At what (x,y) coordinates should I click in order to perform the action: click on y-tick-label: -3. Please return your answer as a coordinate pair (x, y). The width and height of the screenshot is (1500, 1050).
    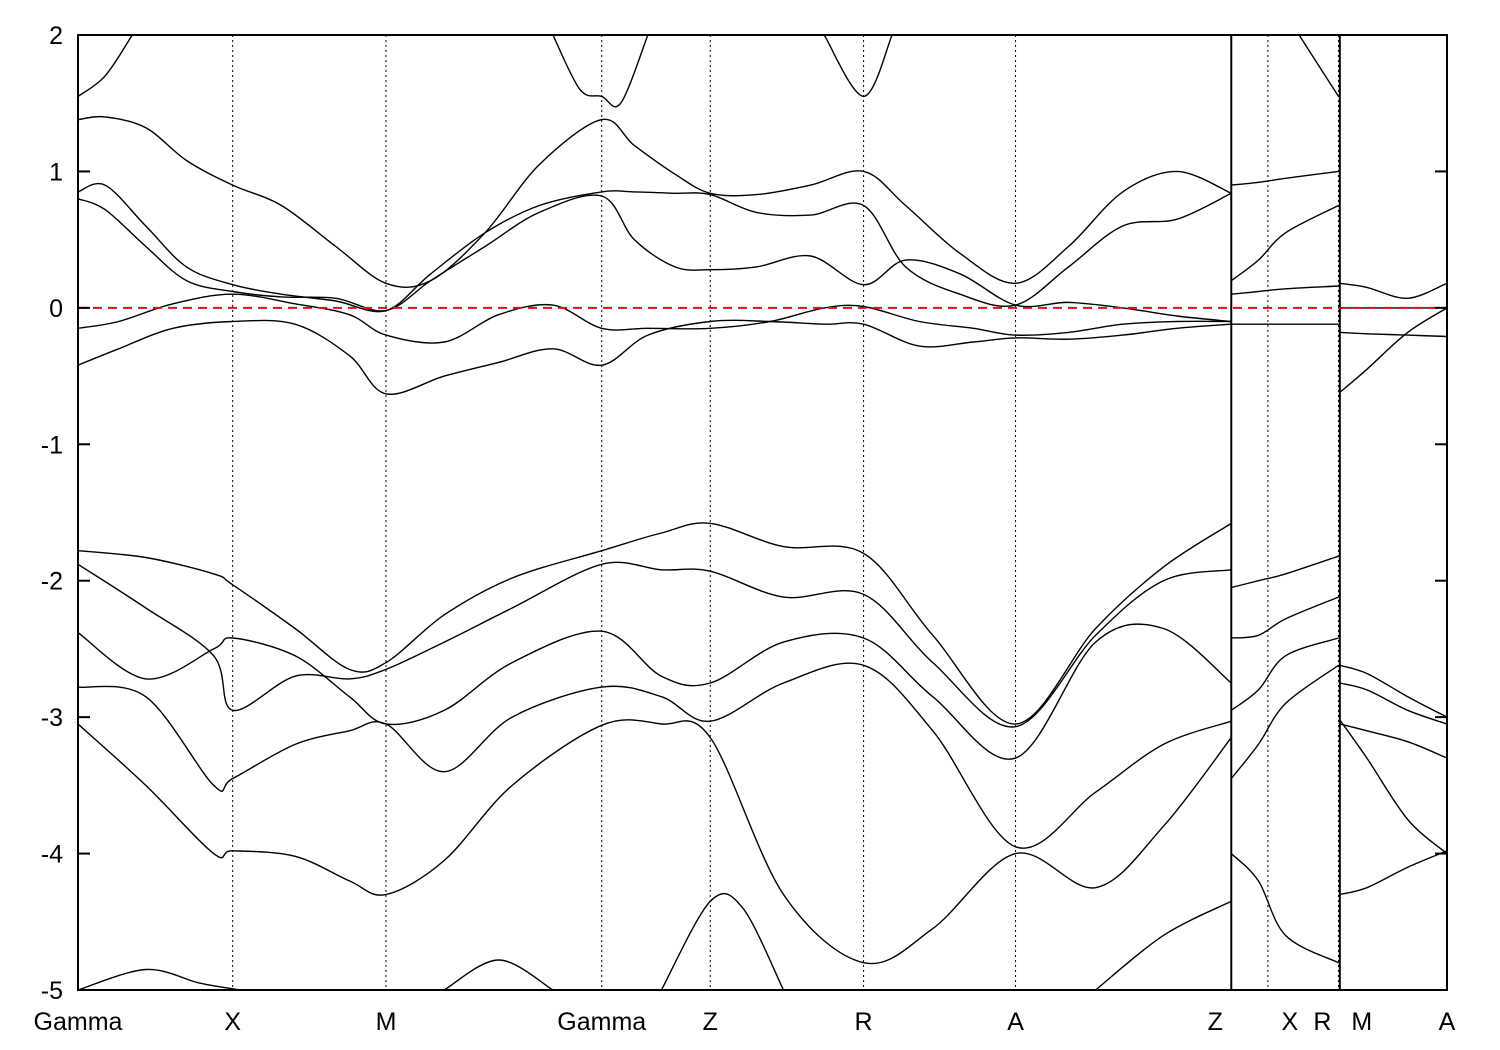
    Looking at the image, I should click on (52, 718).